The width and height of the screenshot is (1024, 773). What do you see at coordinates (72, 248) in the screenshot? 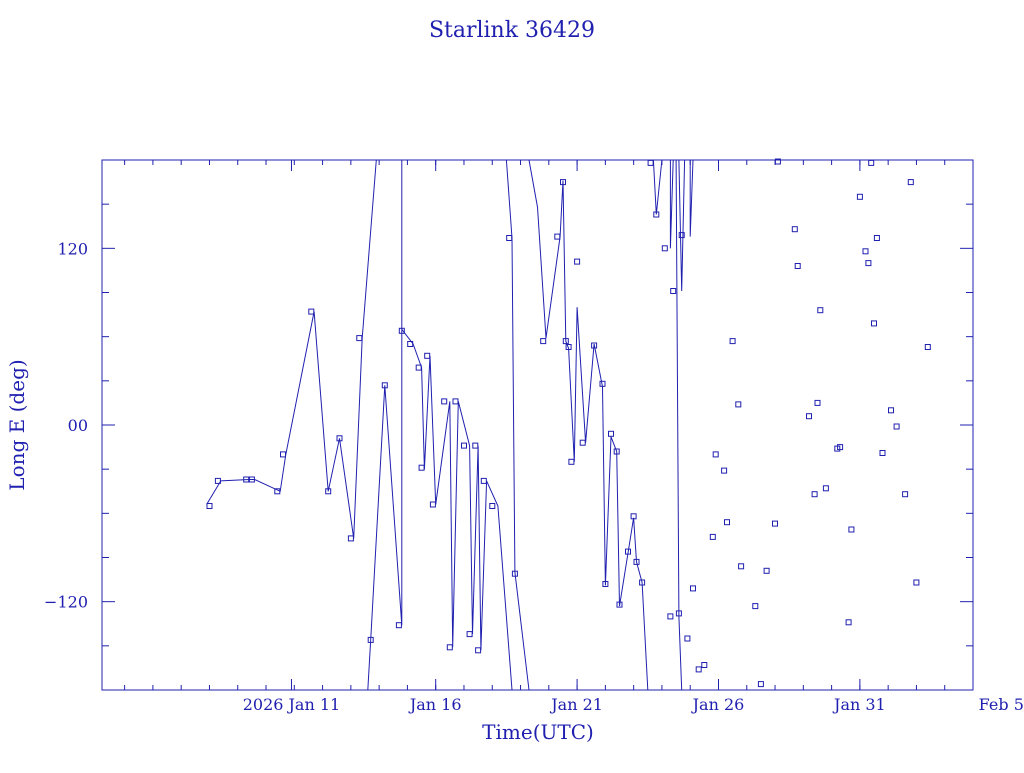
I see `y-tick-label: 120` at bounding box center [72, 248].